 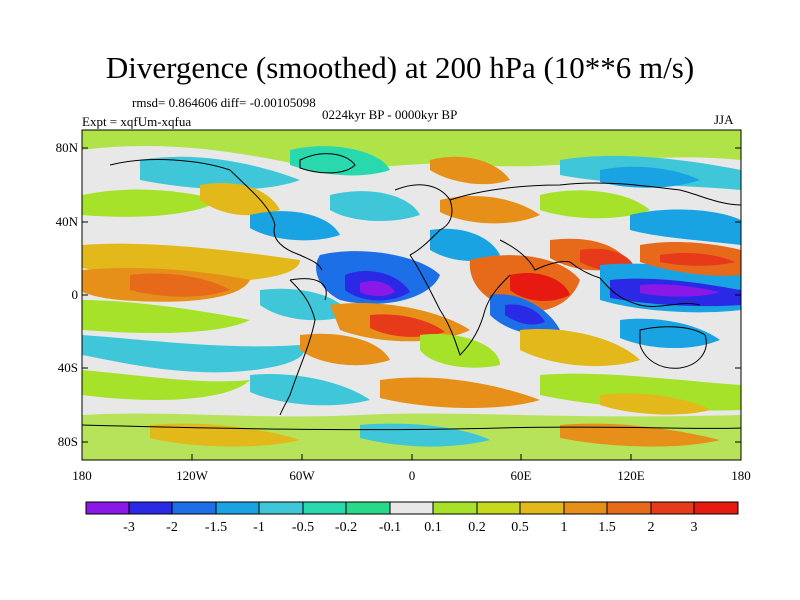 What do you see at coordinates (390, 527) in the screenshot?
I see `colorbar-label: -0.1` at bounding box center [390, 527].